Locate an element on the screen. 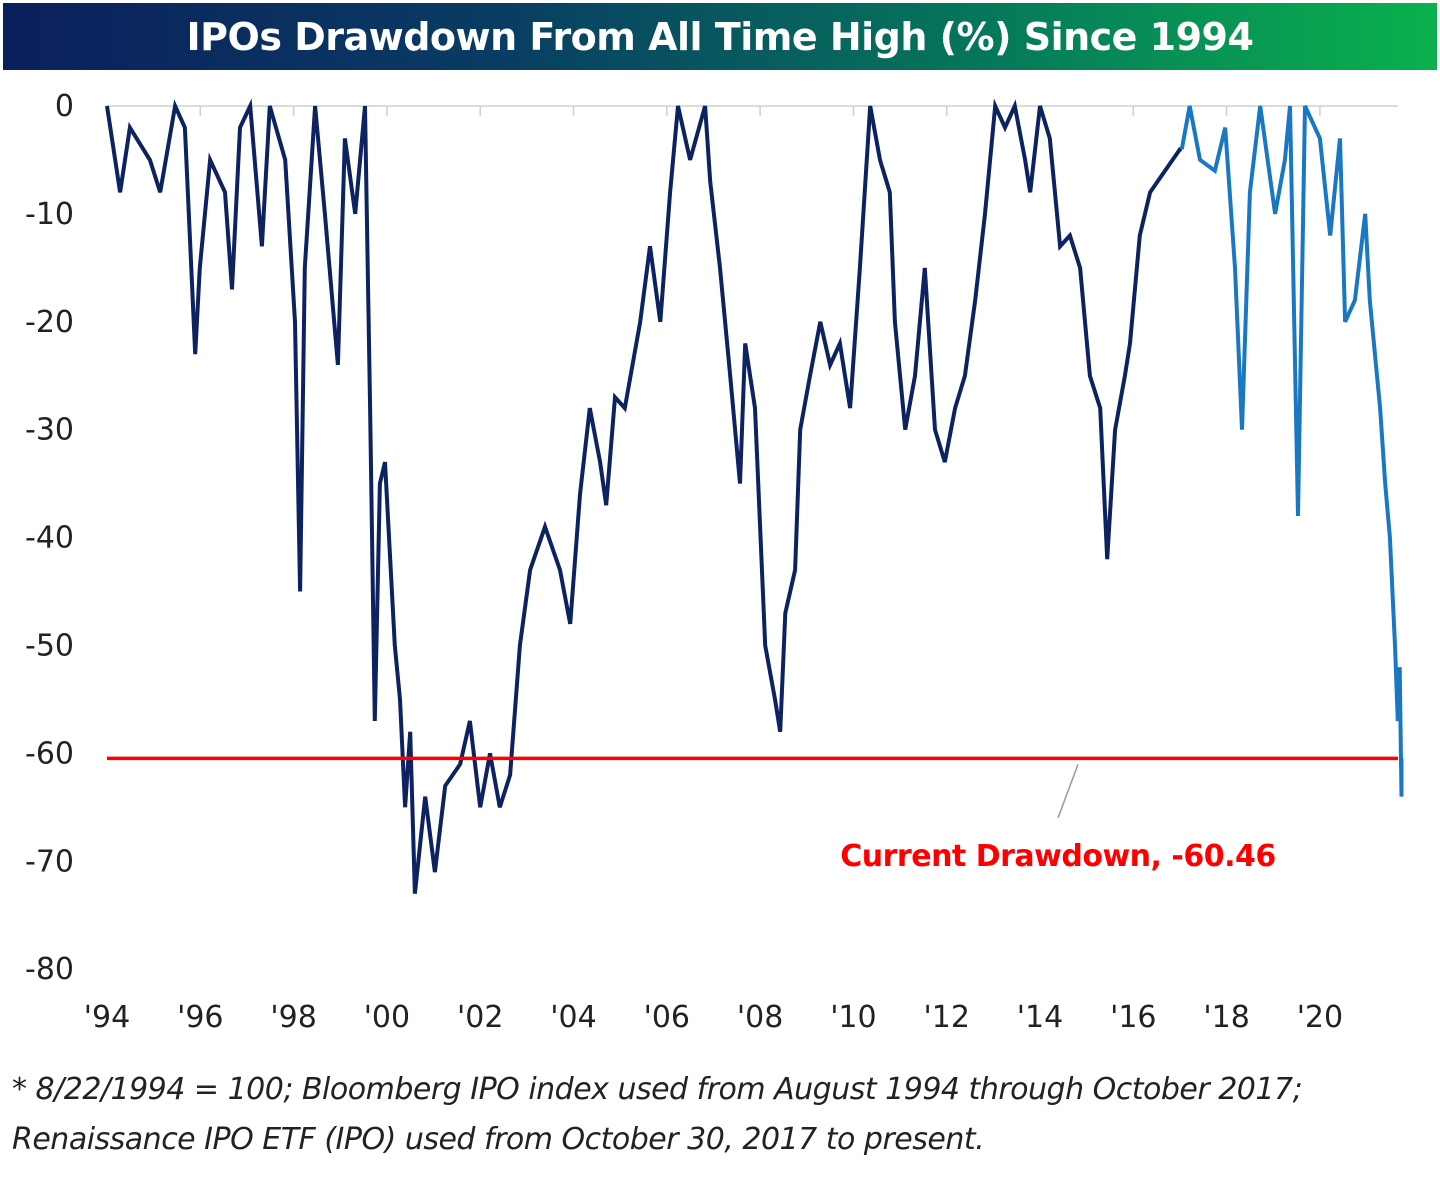 This screenshot has height=1181, width=1440. x-tick-label: '20 is located at coordinates (1320, 1017).